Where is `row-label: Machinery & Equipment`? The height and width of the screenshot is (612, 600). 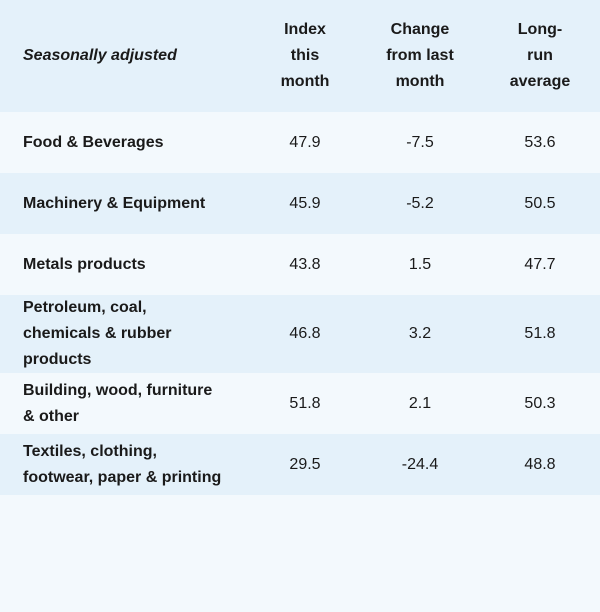 row-label: Machinery & Equipment is located at coordinates (114, 203).